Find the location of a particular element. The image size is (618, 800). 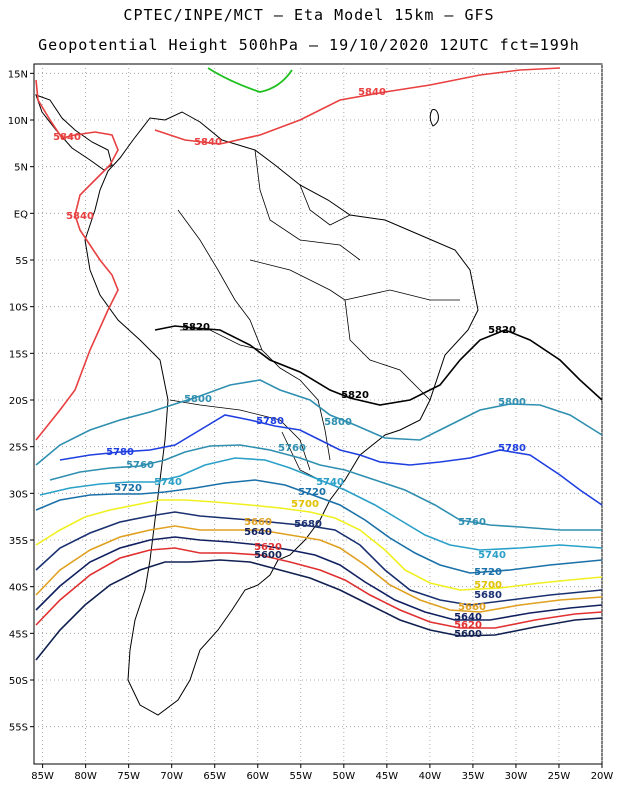

lat-tick-label: 55S is located at coordinates (18, 728).